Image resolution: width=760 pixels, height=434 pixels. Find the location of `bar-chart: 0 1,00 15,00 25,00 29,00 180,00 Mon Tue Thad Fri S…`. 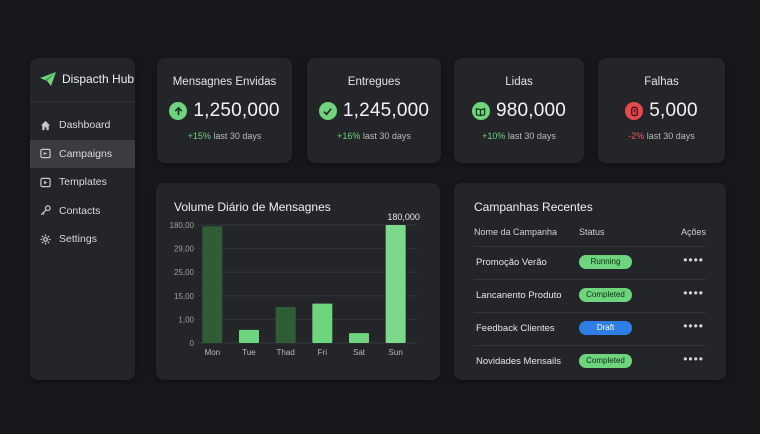

bar-chart: 0 1,00 15,00 25,00 29,00 180,00 Mon Tue Thad Fri S… is located at coordinates (295, 284).